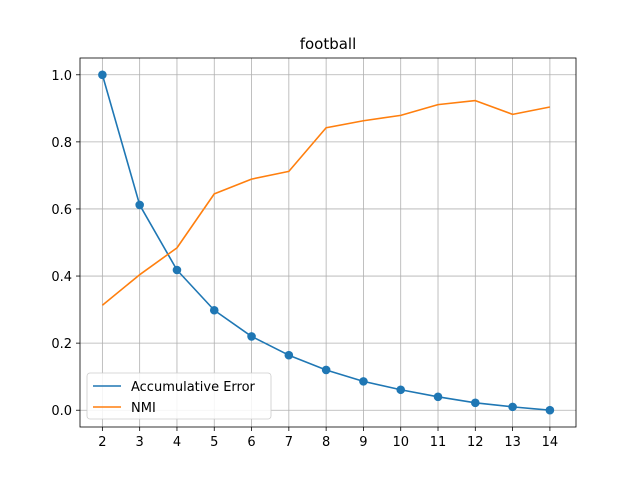  What do you see at coordinates (102, 442) in the screenshot?
I see `x-tick-label: 2` at bounding box center [102, 442].